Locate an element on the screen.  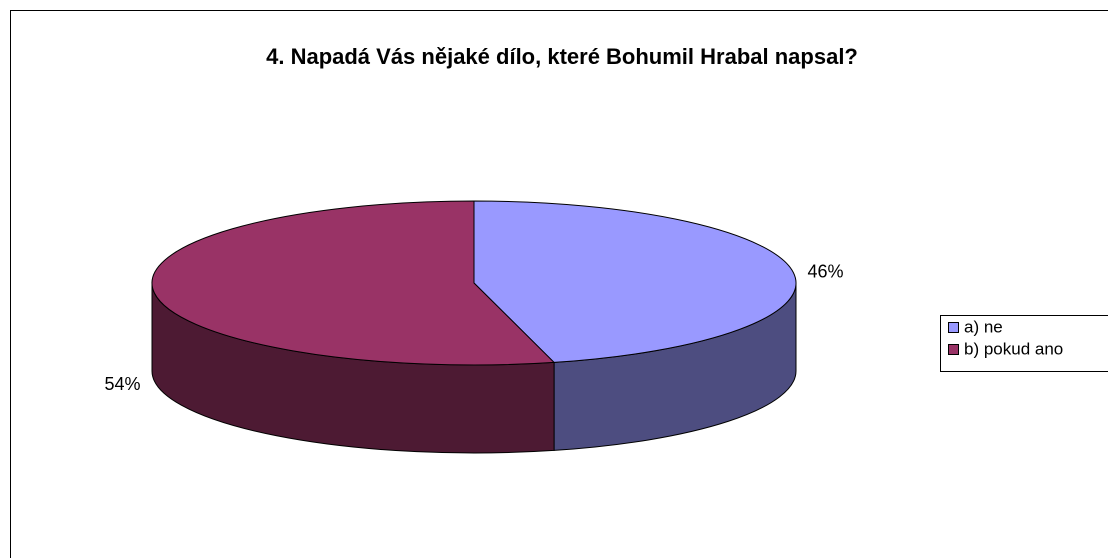
legend-label: b) pokud ano is located at coordinates (1013, 348).